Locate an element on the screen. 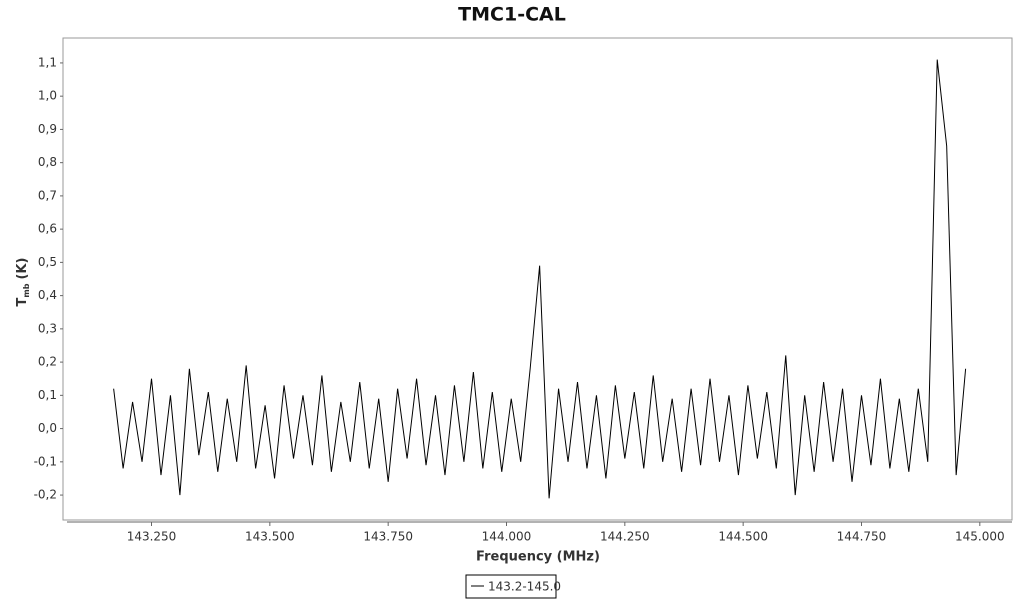 The width and height of the screenshot is (1024, 604). y-tick-label: 0,0 is located at coordinates (47, 428).